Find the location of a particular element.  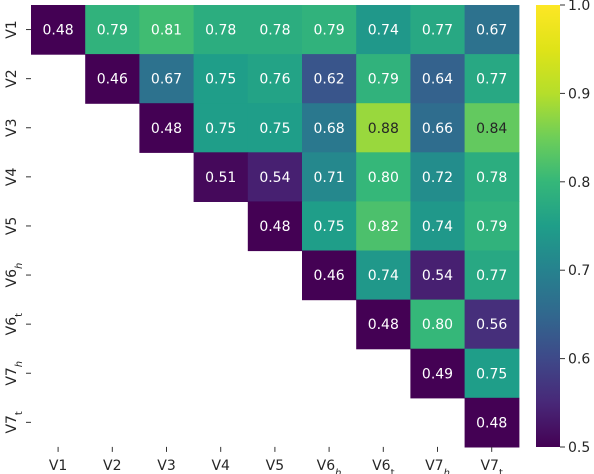

x-tick-label: V6h is located at coordinates (329, 466).